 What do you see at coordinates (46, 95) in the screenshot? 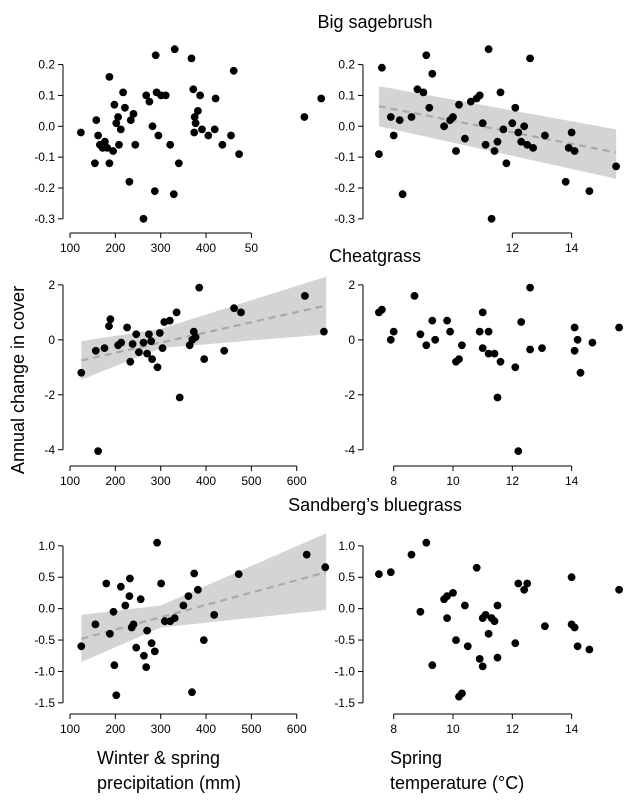
I see `y-tick-label: 0.1` at bounding box center [46, 95].